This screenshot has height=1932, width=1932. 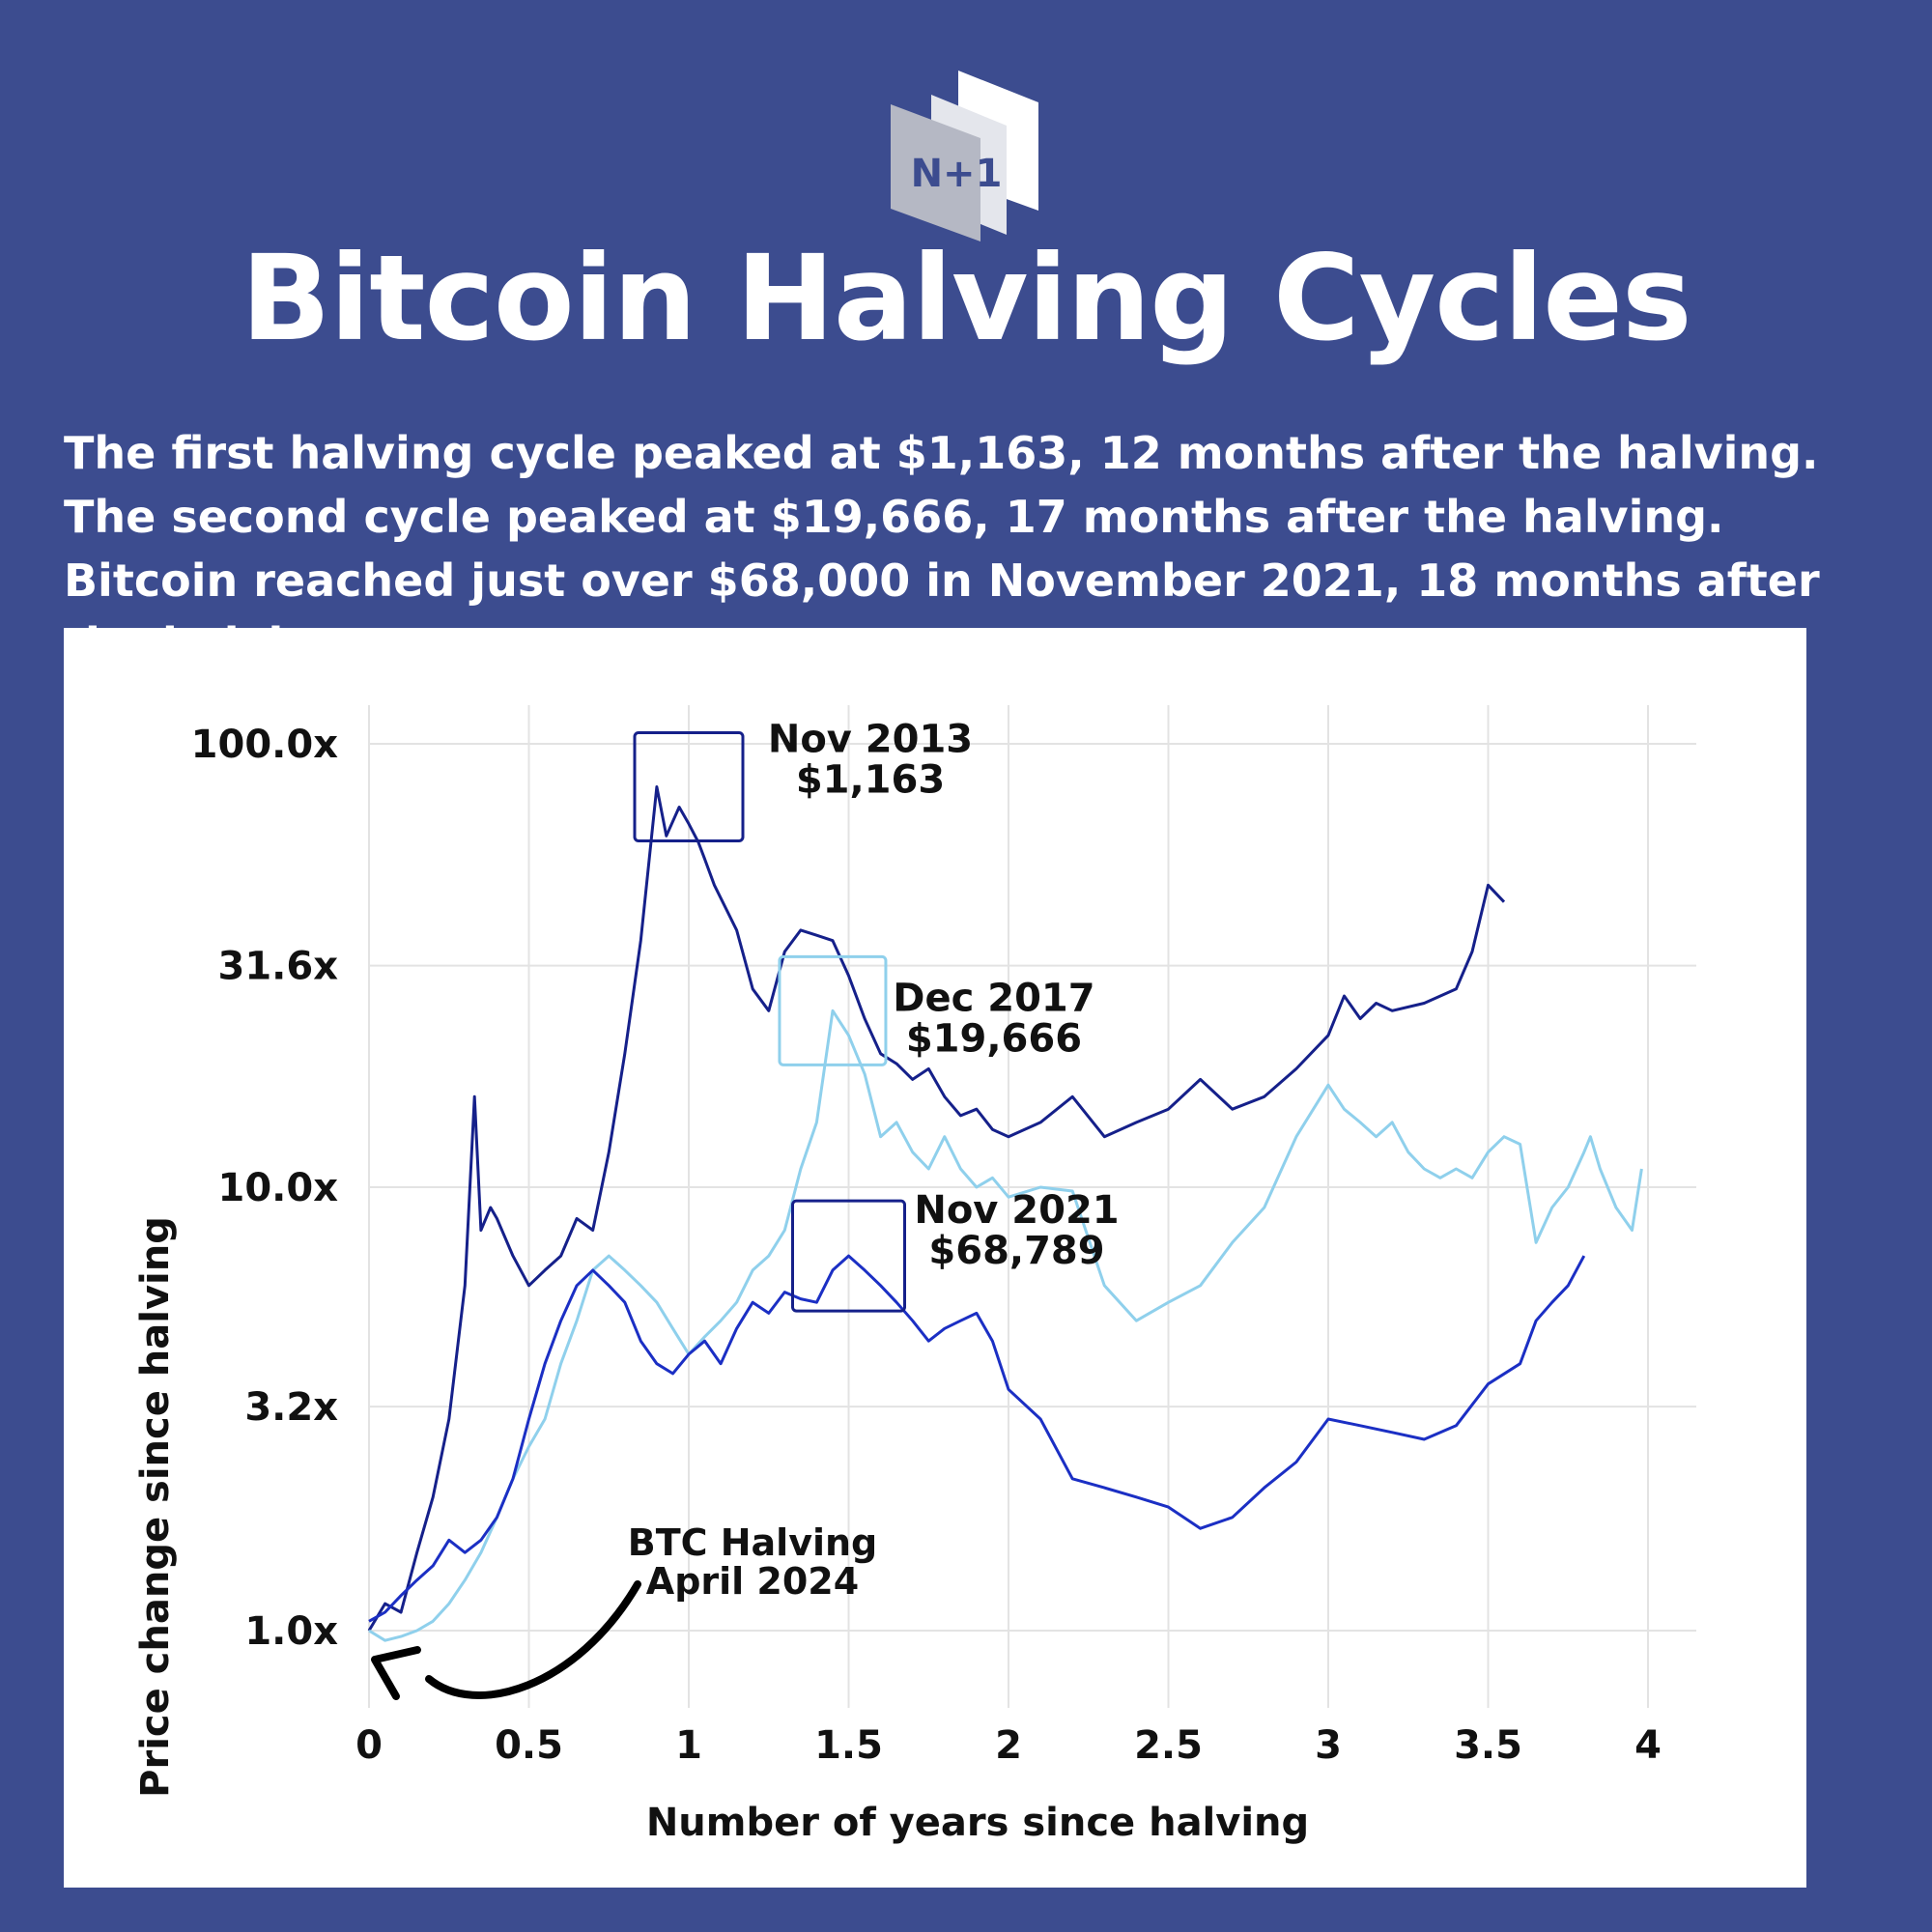 What do you see at coordinates (848, 1745) in the screenshot?
I see `x-tick-label: 1.5` at bounding box center [848, 1745].